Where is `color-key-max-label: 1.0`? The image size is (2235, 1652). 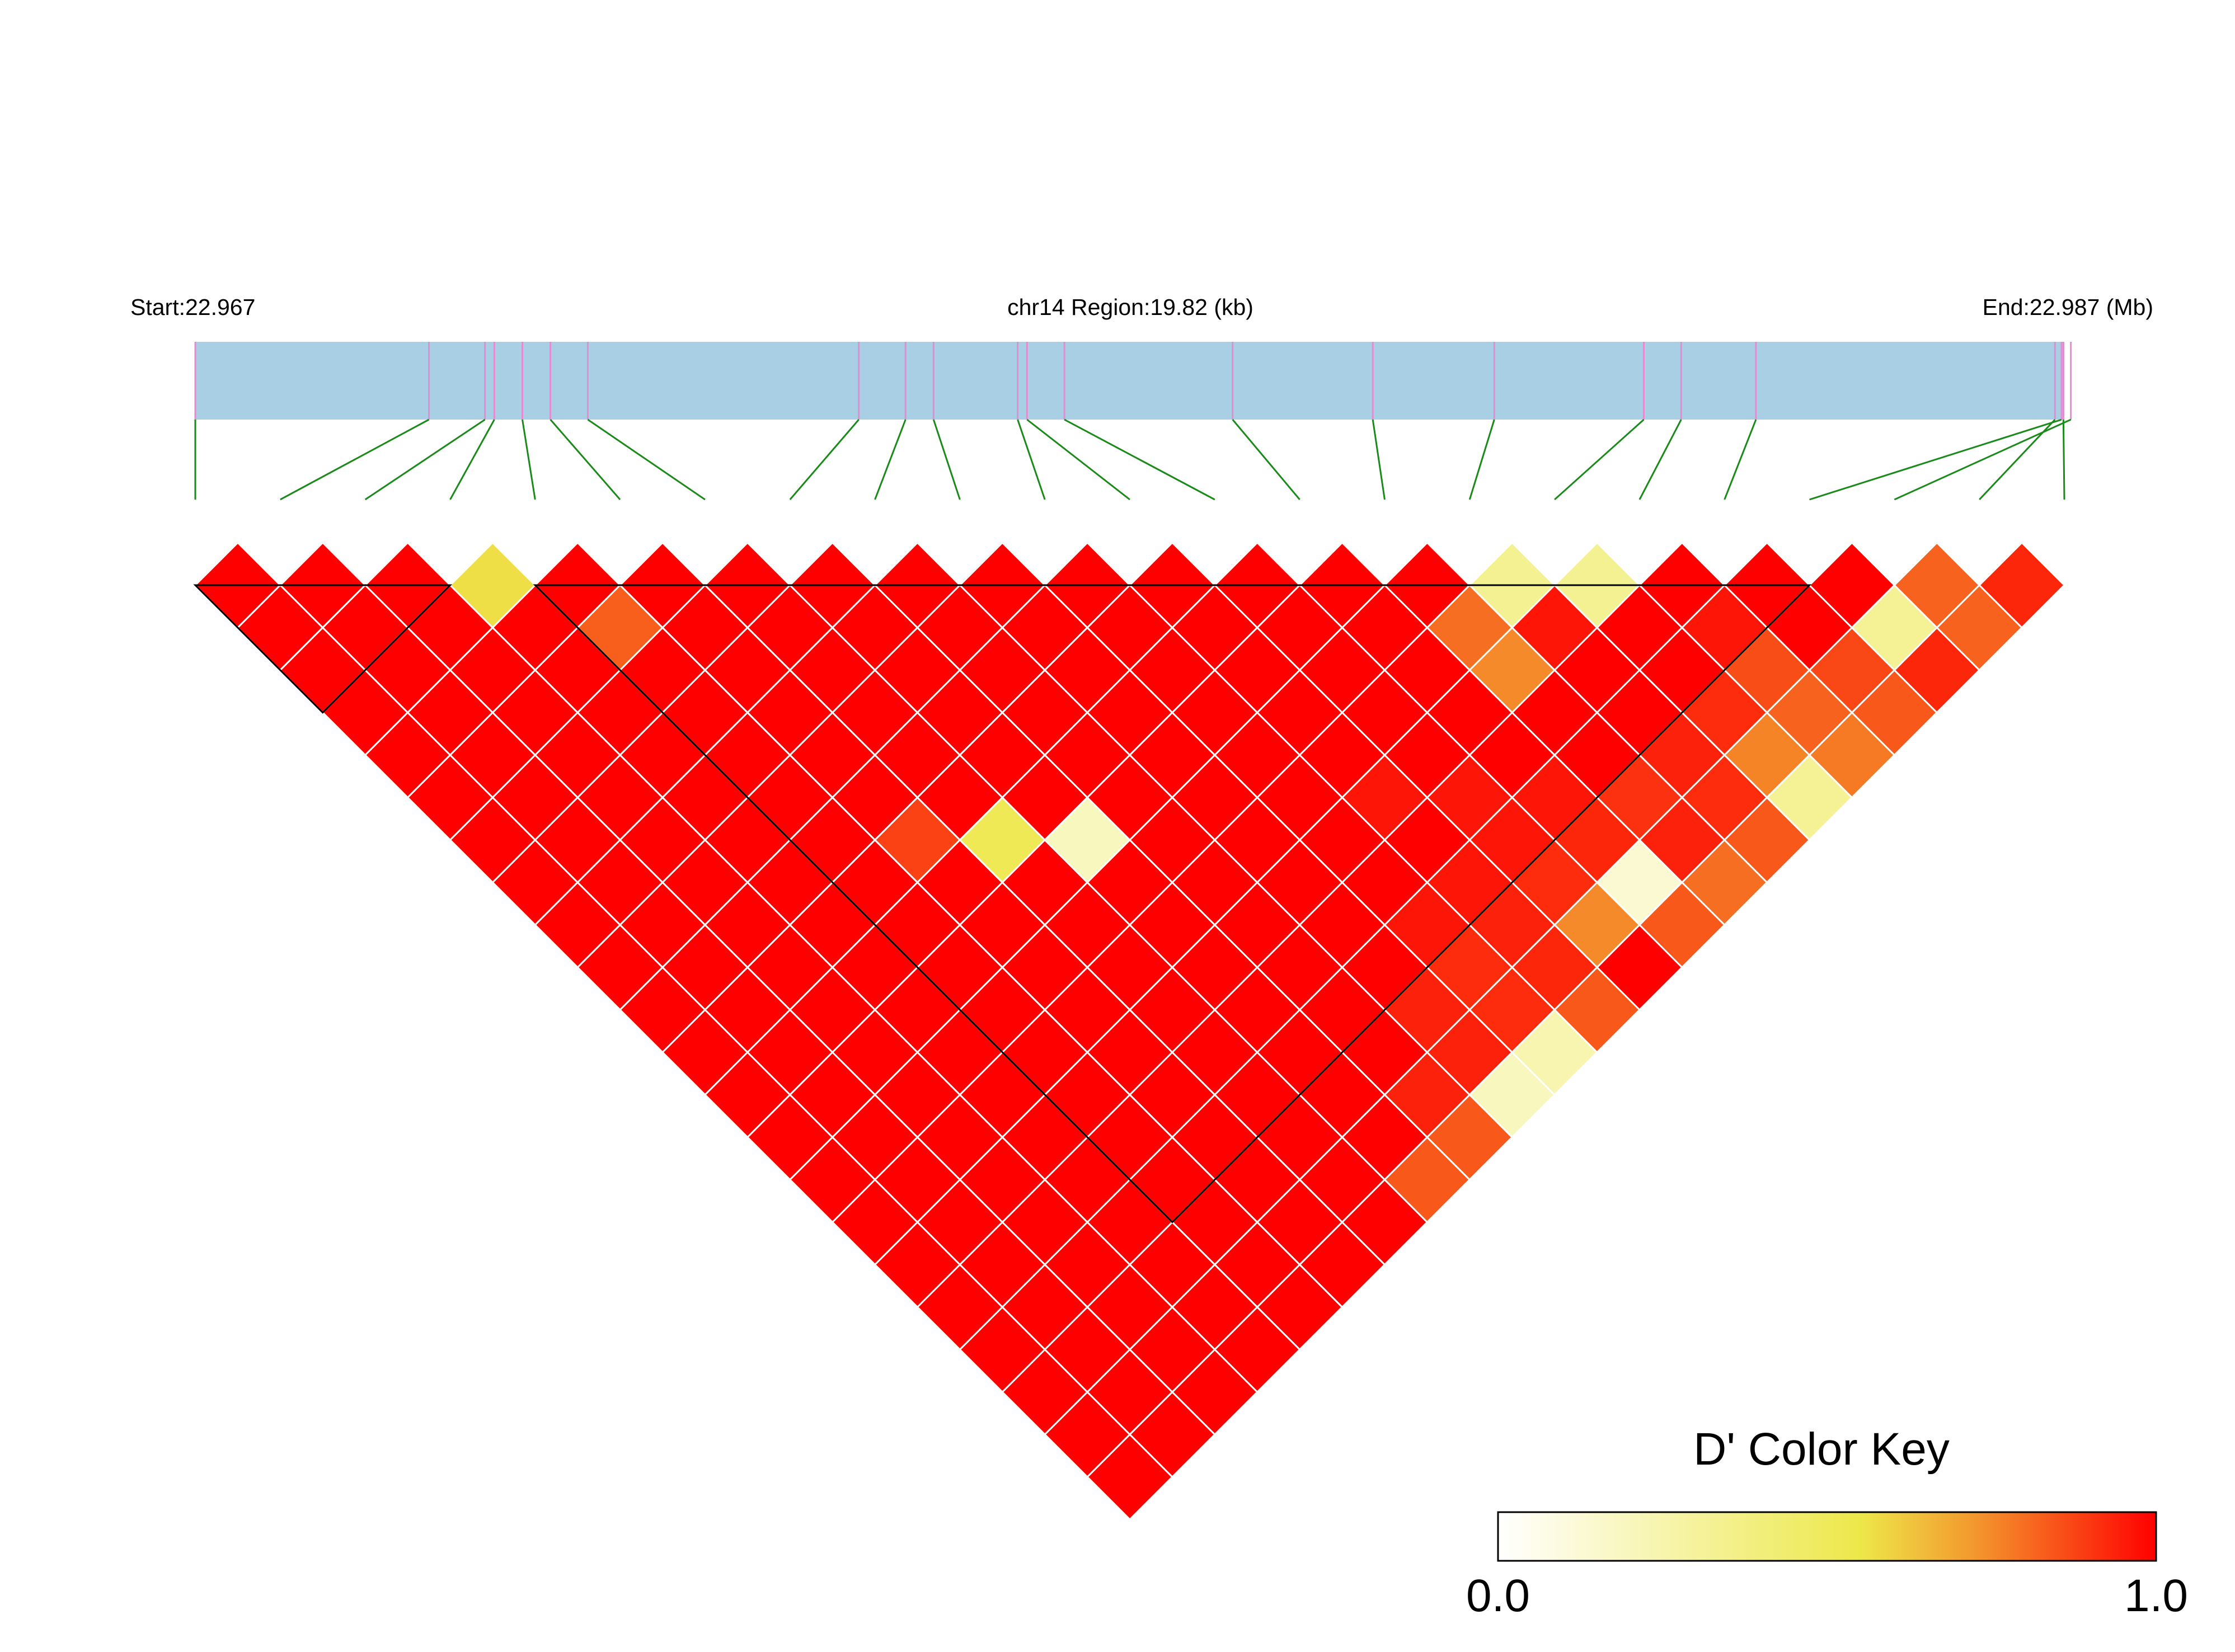 color-key-max-label: 1.0 is located at coordinates (2156, 1596).